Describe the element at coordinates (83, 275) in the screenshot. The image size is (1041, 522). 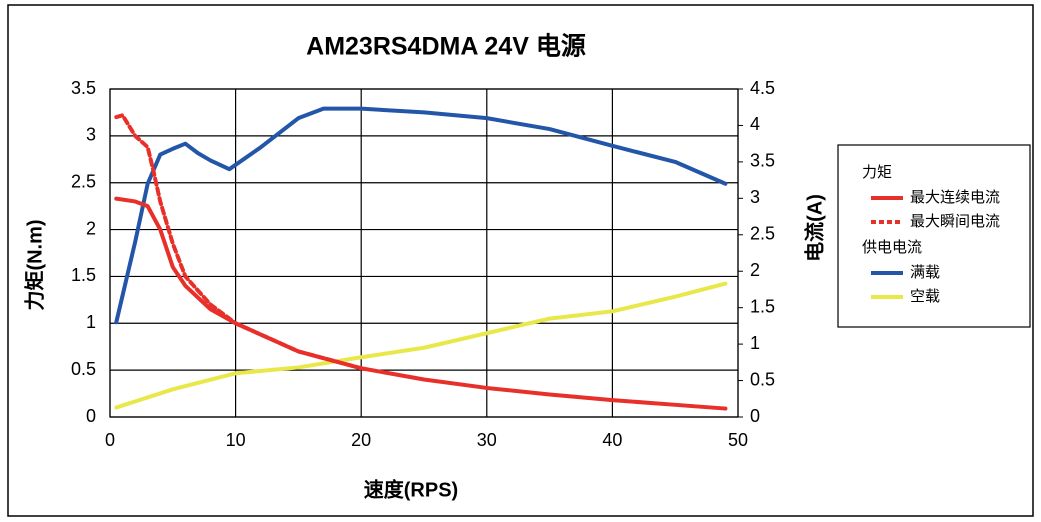
I see `y-tick-label: 1.5` at that location.